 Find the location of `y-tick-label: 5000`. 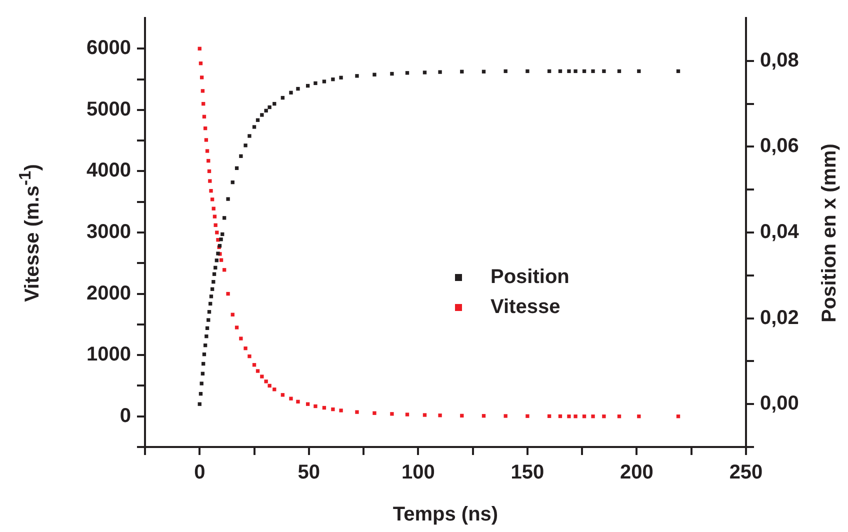

y-tick-label: 5000 is located at coordinates (108, 109).